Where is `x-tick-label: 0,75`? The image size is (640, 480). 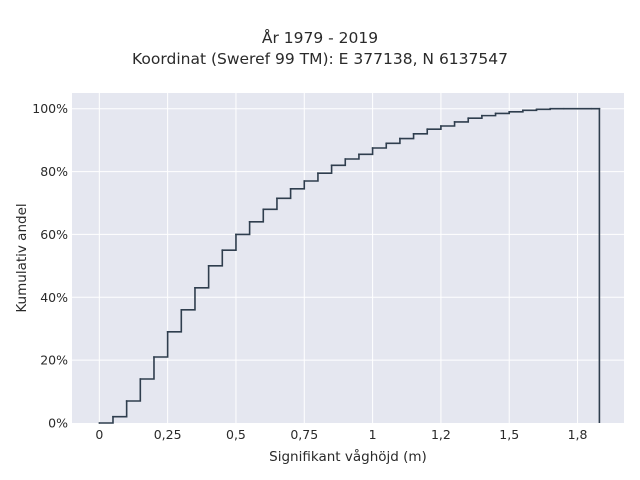
x-tick-label: 0,75 is located at coordinates (304, 434).